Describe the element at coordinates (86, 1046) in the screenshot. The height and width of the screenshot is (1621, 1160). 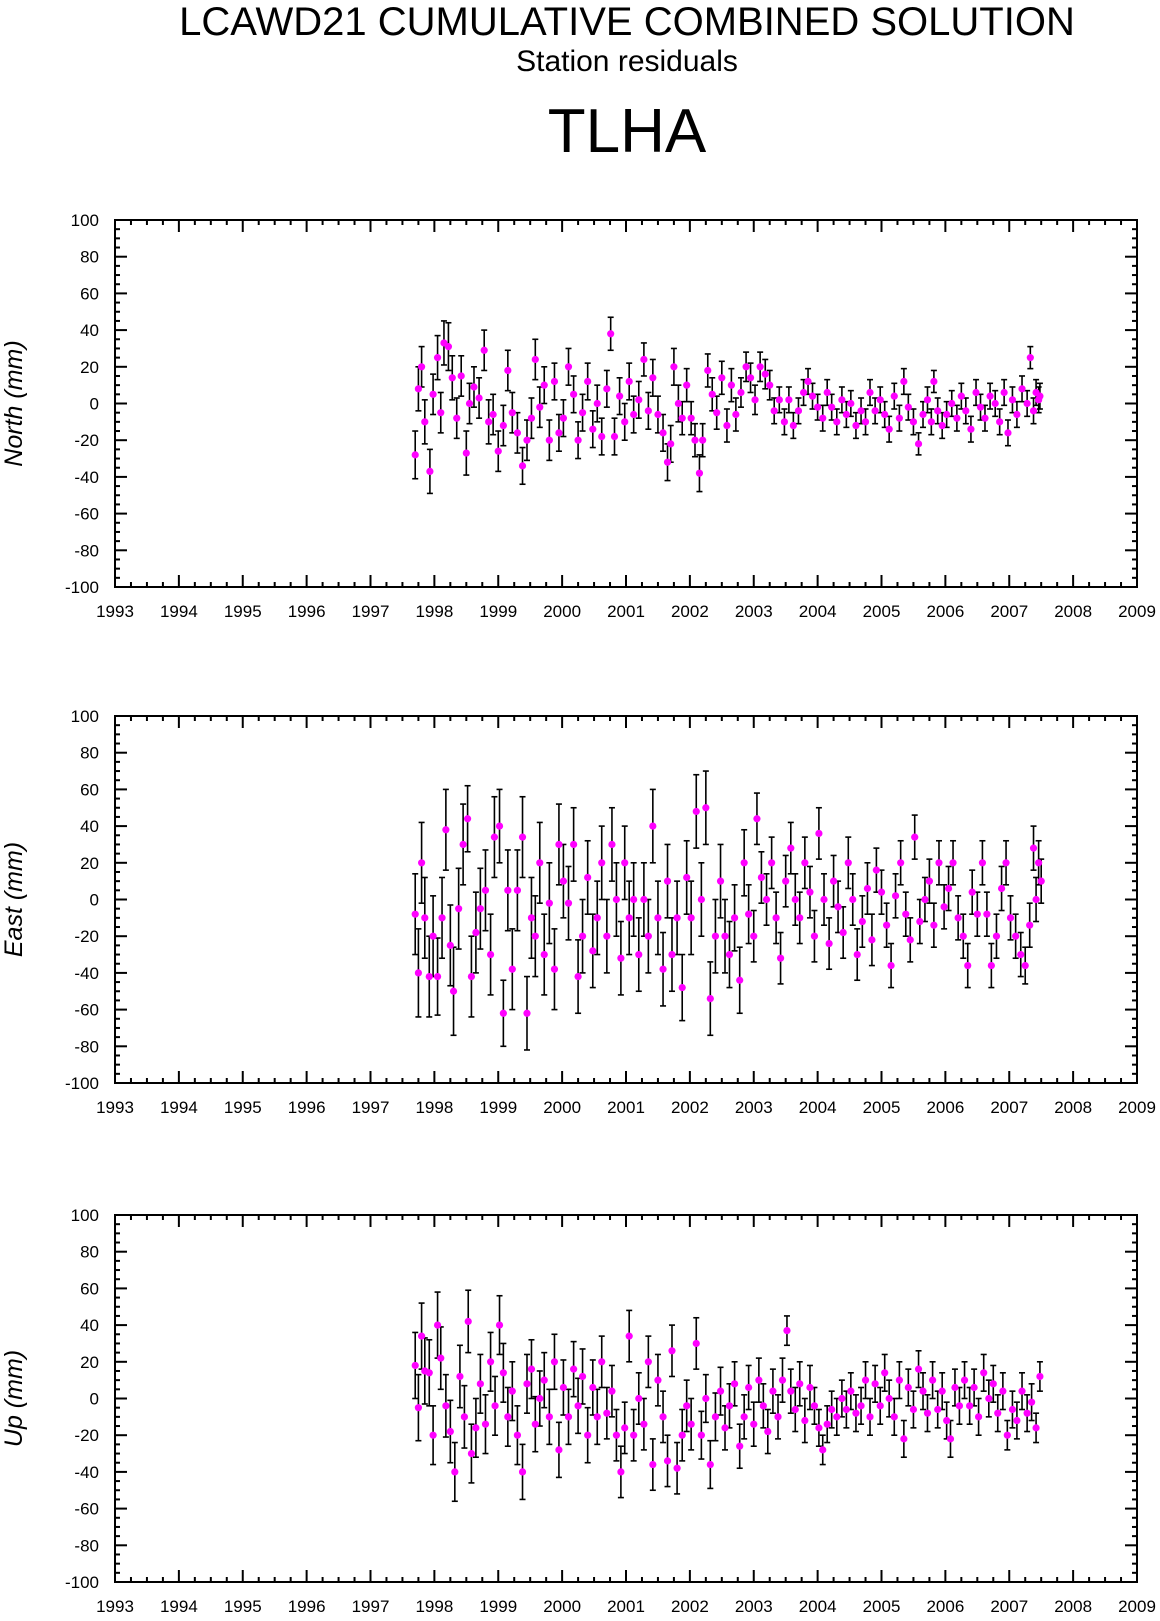
I see `y-tick-label: -80` at that location.